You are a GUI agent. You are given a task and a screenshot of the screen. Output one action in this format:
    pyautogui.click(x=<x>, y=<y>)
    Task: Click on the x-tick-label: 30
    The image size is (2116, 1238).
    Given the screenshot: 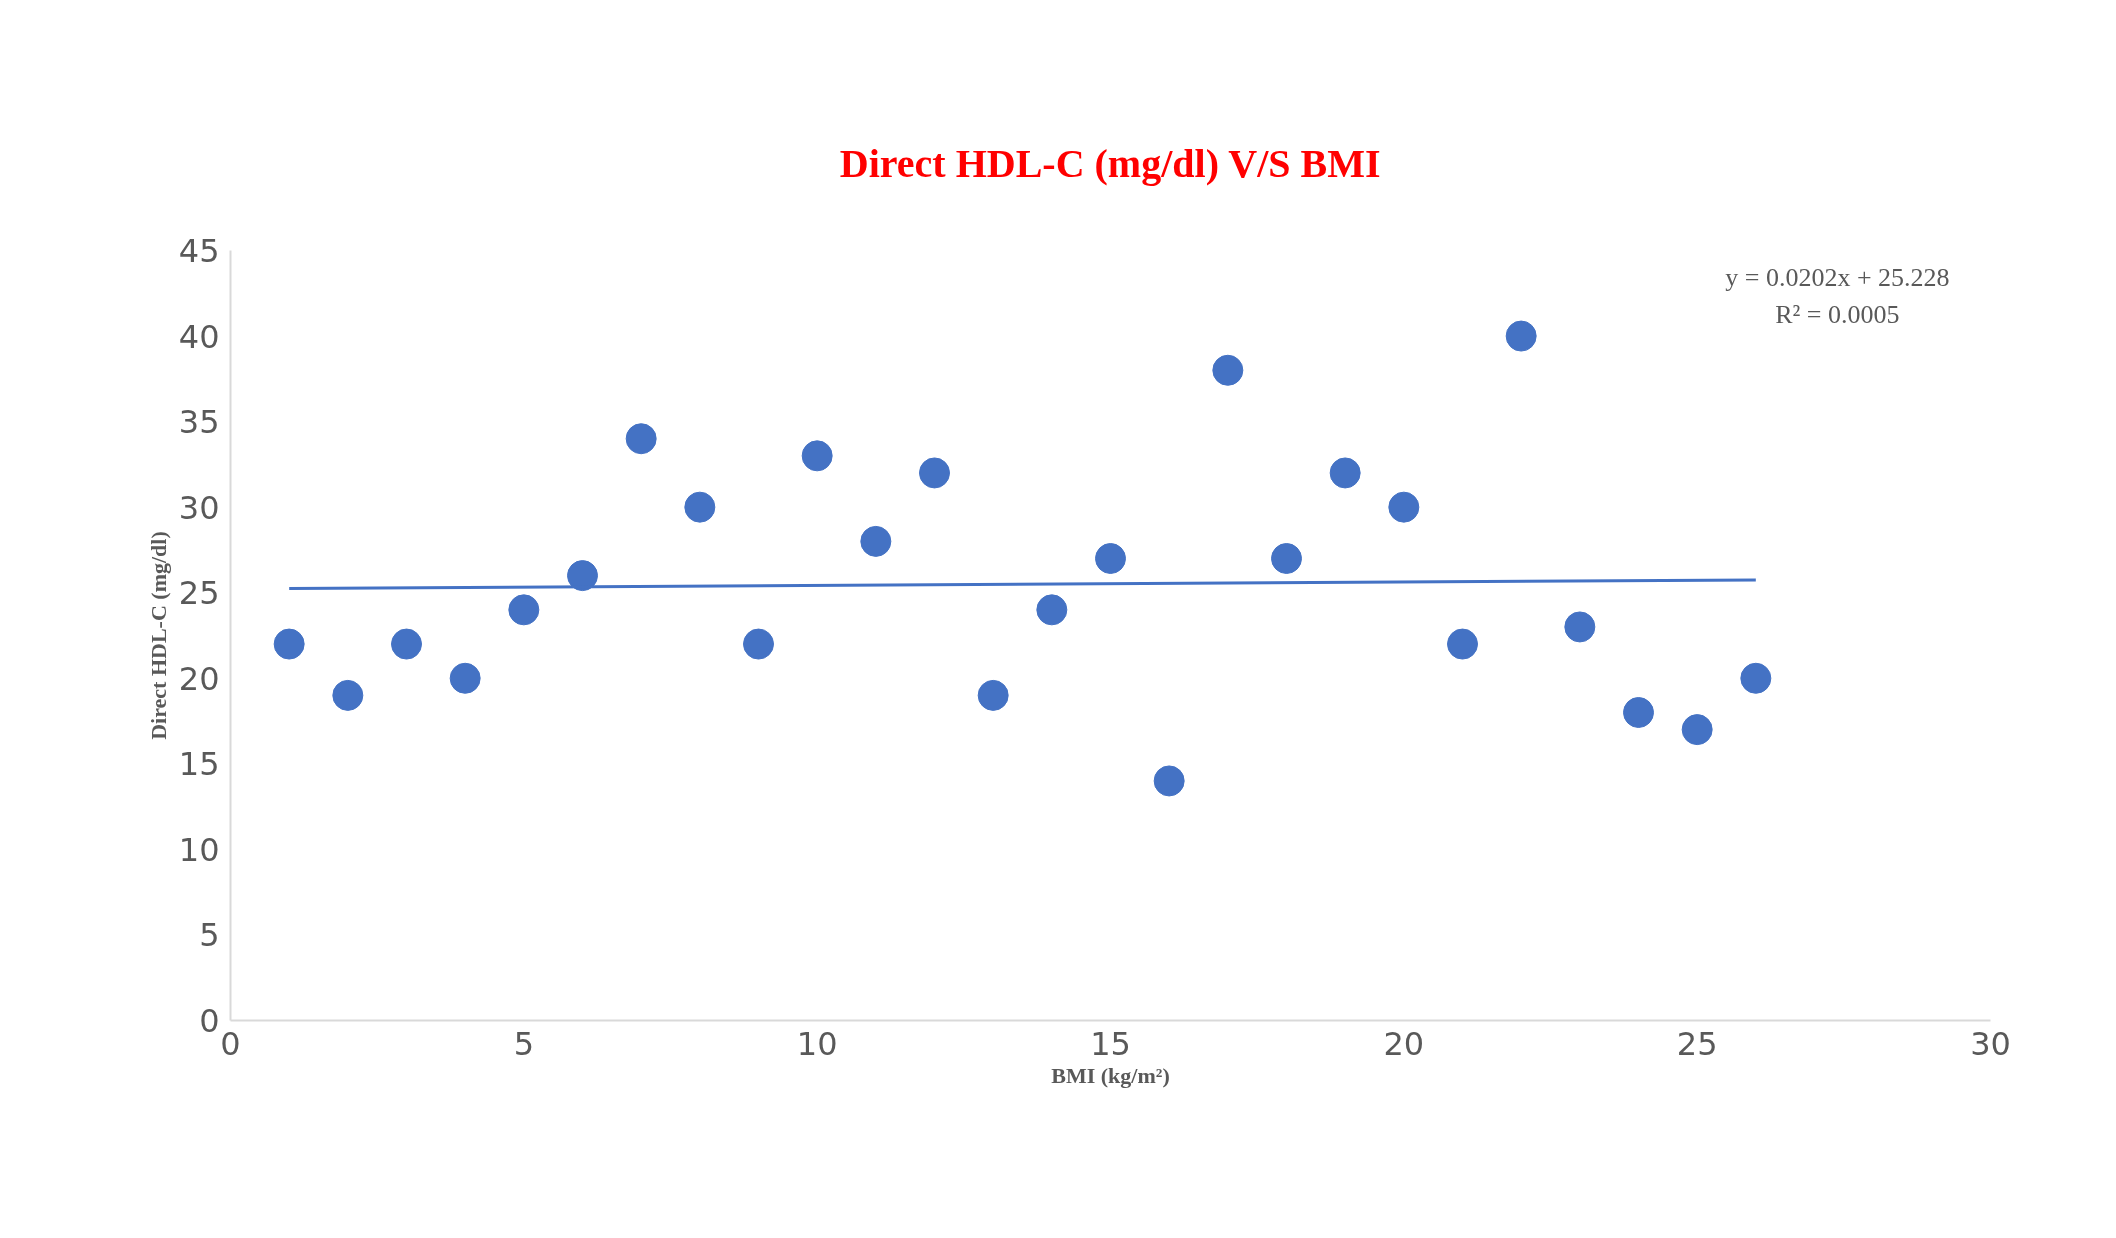 What is the action you would take?
    pyautogui.click(x=1990, y=1043)
    